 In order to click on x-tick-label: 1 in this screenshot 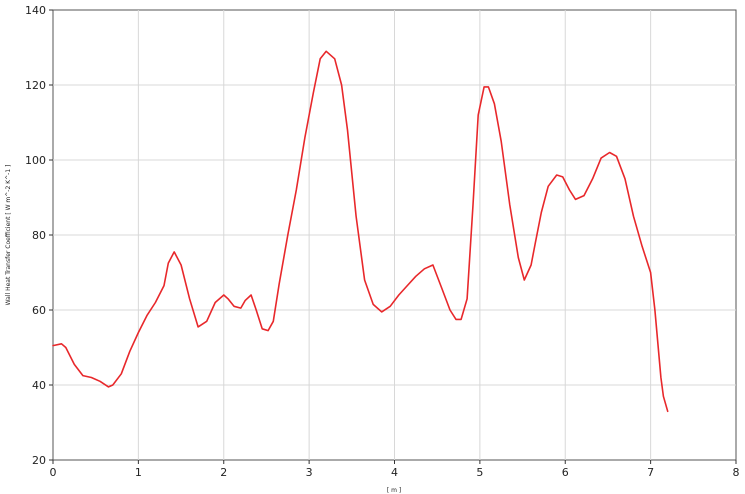, I will do `click(138, 472)`.